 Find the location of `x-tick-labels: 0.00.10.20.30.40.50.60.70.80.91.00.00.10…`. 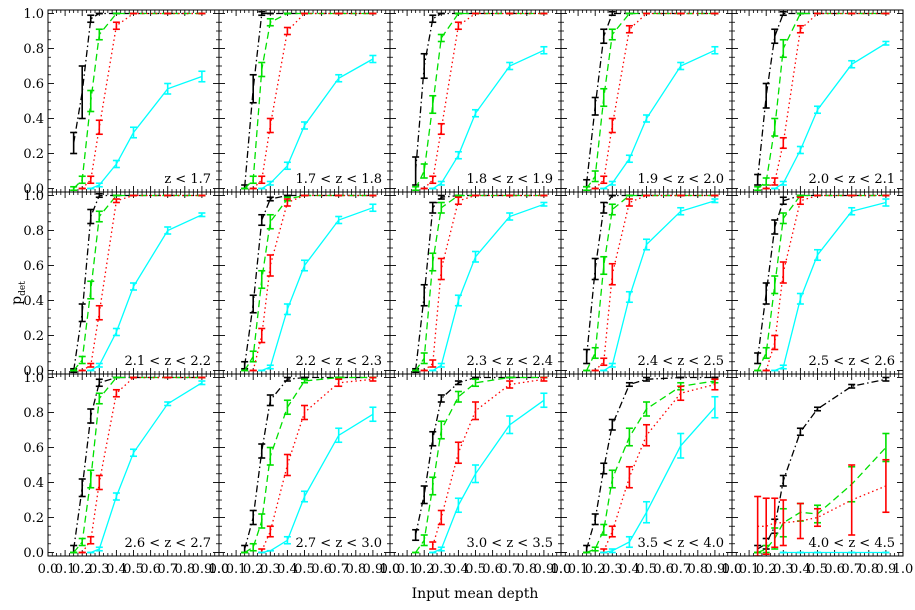

x-tick-labels: 0.00.10.20.30.40.50.60.70.80.91.00.00.10… is located at coordinates (476, 569).